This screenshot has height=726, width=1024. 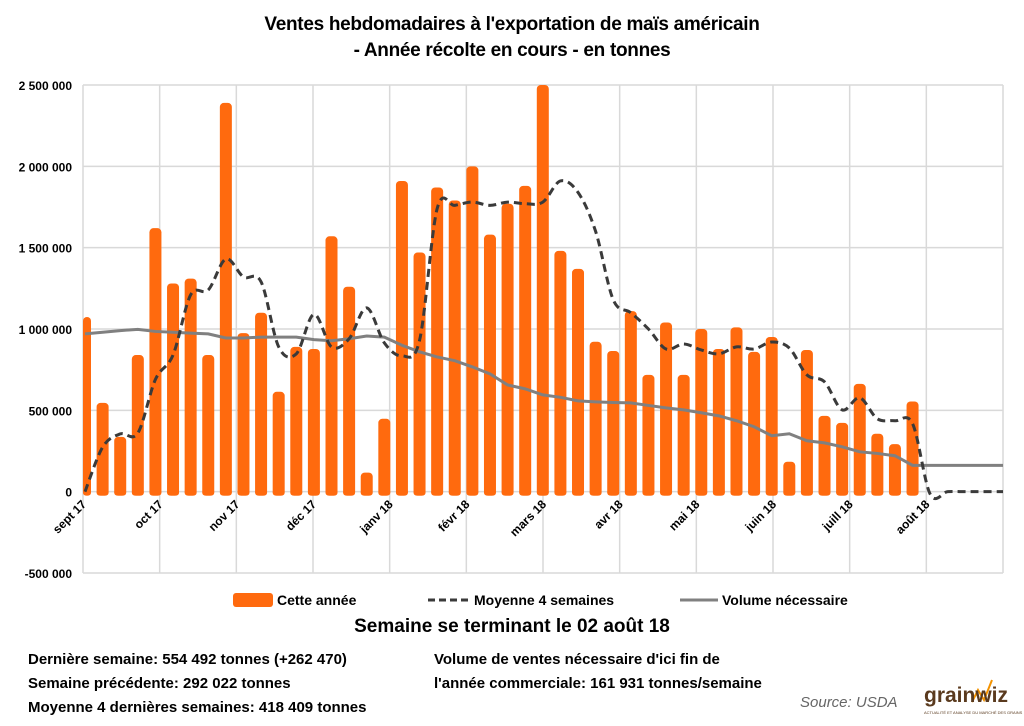 I want to click on legend-label-avg: Moyenne 4 semaines, so click(x=544, y=600).